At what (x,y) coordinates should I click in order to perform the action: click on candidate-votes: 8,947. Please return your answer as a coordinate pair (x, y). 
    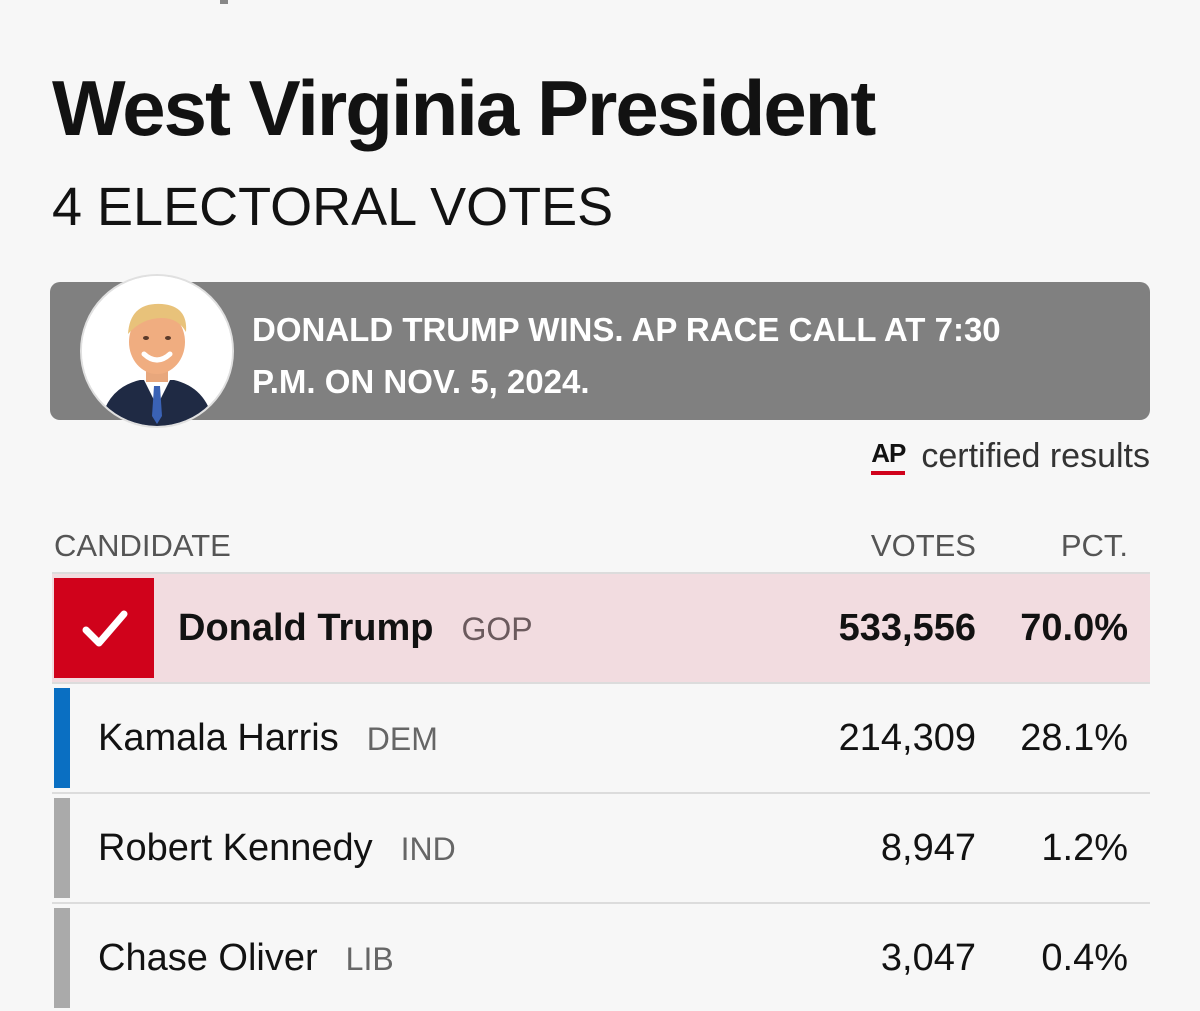
    Looking at the image, I should click on (928, 848).